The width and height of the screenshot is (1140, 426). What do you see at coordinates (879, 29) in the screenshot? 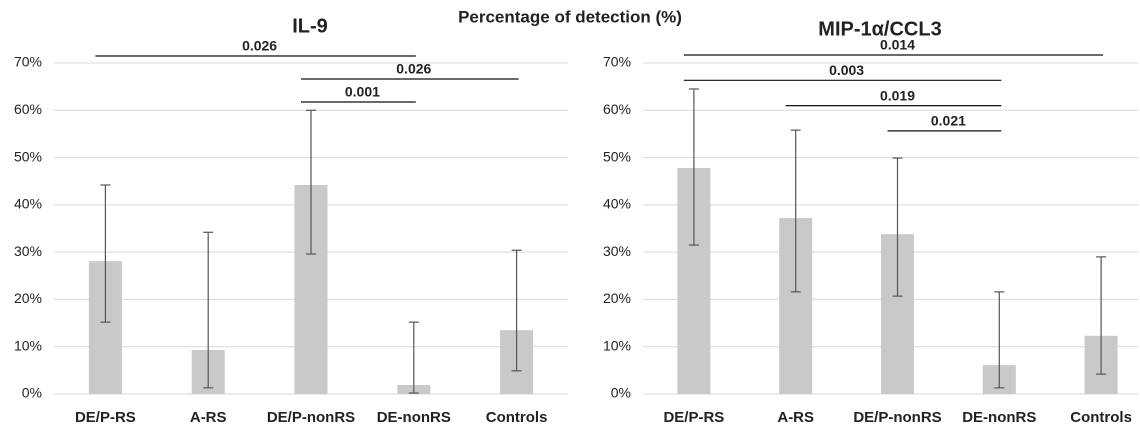
I see `chart-title: MIP-1α/CCL3` at bounding box center [879, 29].